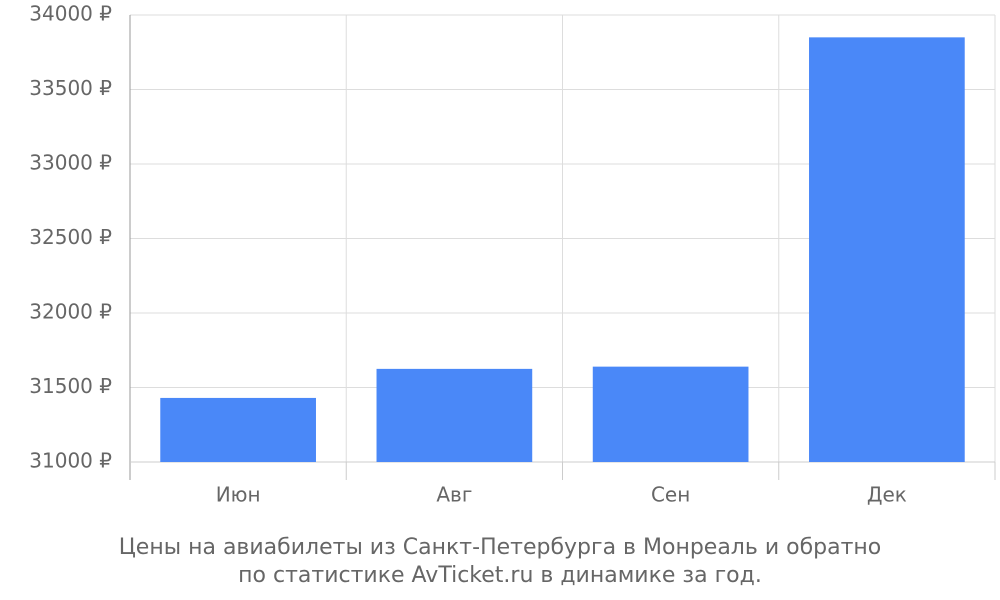 This screenshot has height=600, width=1000. What do you see at coordinates (238, 495) in the screenshot?
I see `x-tick-label: Июн` at bounding box center [238, 495].